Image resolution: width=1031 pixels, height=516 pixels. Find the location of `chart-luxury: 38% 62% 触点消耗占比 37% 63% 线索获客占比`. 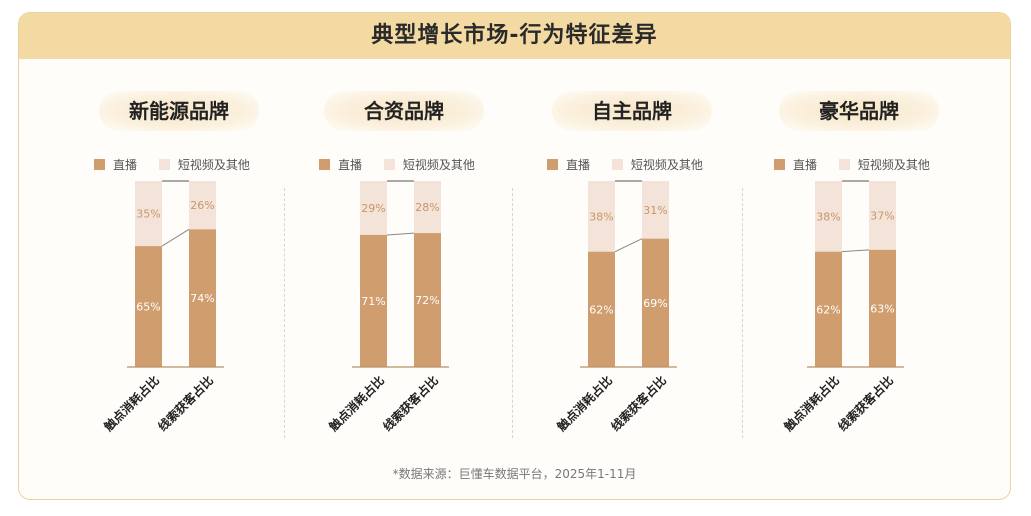

chart-luxury: 38% 62% 触点消耗占比 37% 63% 线索获客占比 is located at coordinates (842, 307).